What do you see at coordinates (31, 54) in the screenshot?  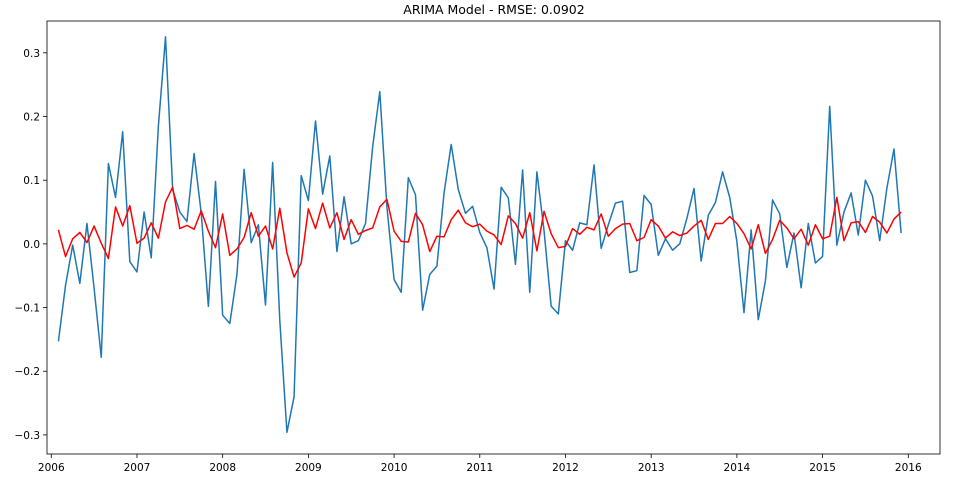 I see `y-tick-label: 0.3` at bounding box center [31, 54].